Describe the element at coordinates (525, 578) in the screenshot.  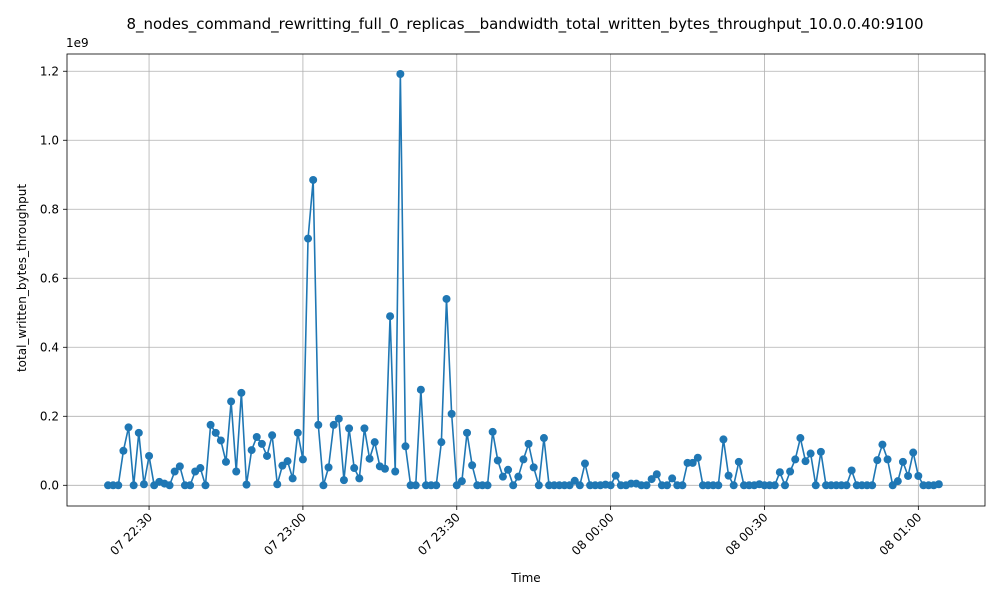
I see `x-axis-label: Time` at that location.